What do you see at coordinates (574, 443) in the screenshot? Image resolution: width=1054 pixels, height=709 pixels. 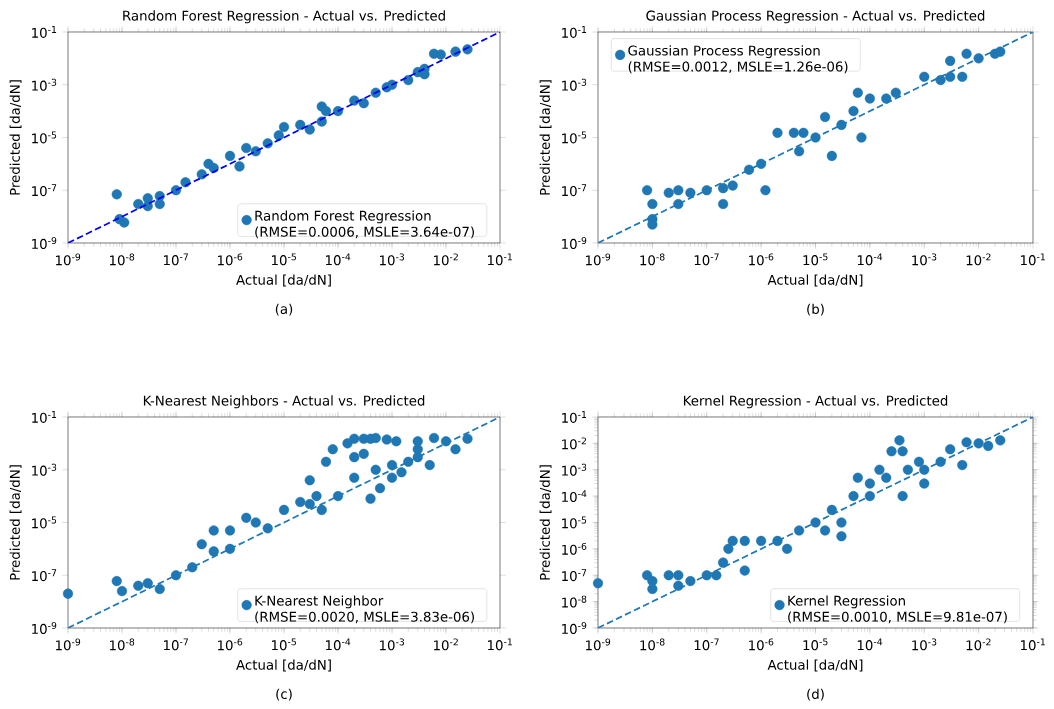 I see `y-tick-label: 10$^{-2}$` at bounding box center [574, 443].